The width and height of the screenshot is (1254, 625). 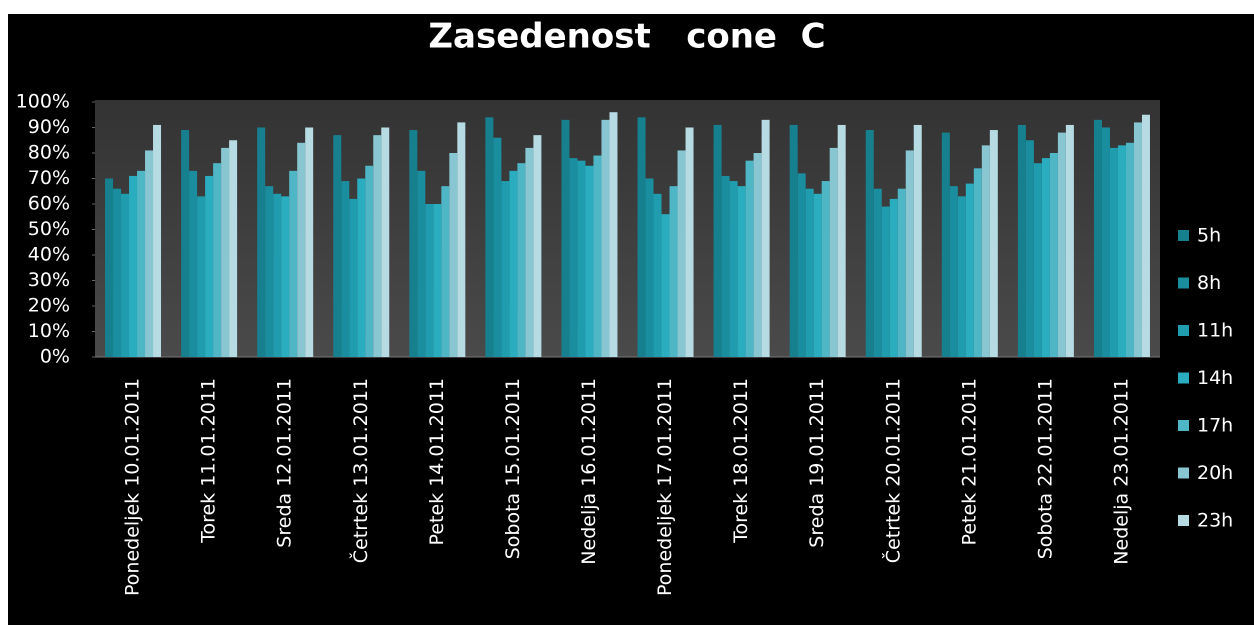 I want to click on legend-label: 5h, so click(x=1209, y=236).